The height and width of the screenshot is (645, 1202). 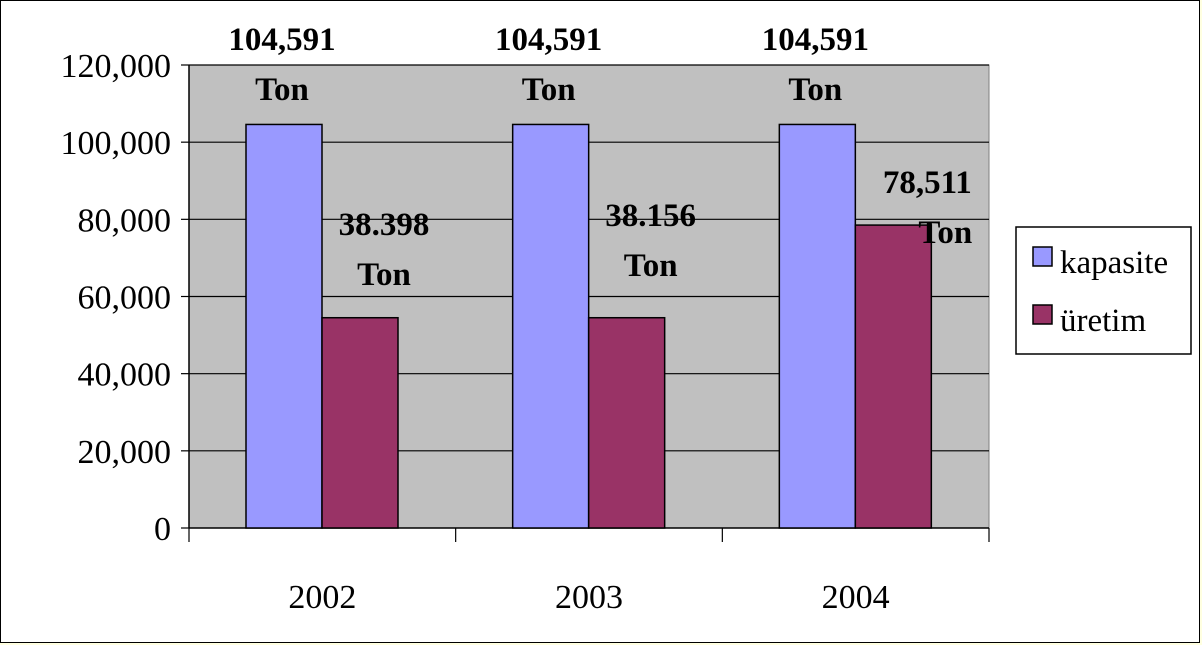 What do you see at coordinates (125, 220) in the screenshot?
I see `y-tick-label: 80,000` at bounding box center [125, 220].